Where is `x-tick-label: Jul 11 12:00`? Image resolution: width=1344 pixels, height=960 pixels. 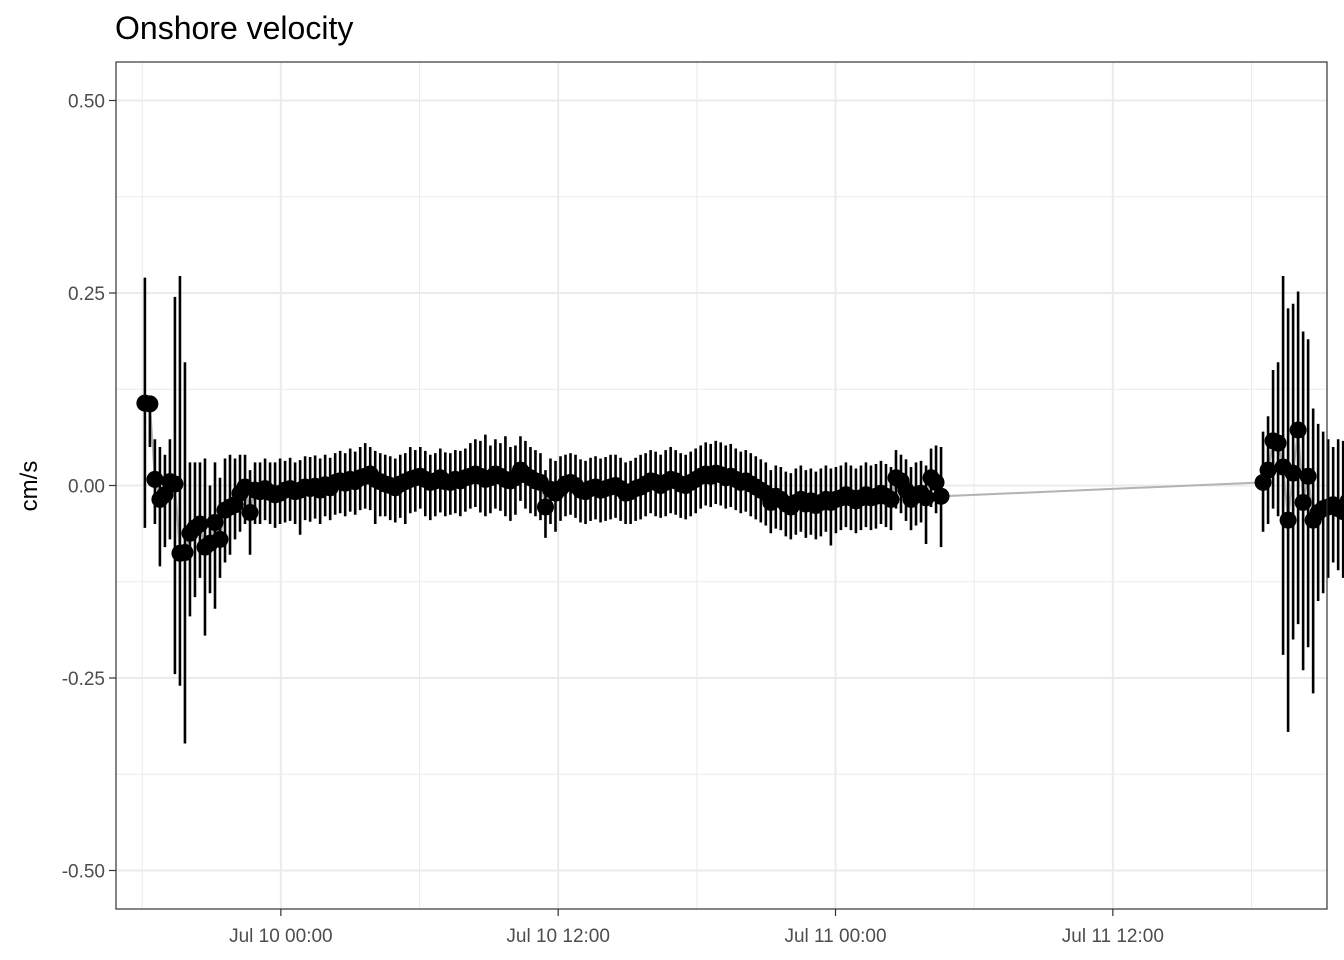 x-tick-label: Jul 11 12:00 is located at coordinates (1113, 936).